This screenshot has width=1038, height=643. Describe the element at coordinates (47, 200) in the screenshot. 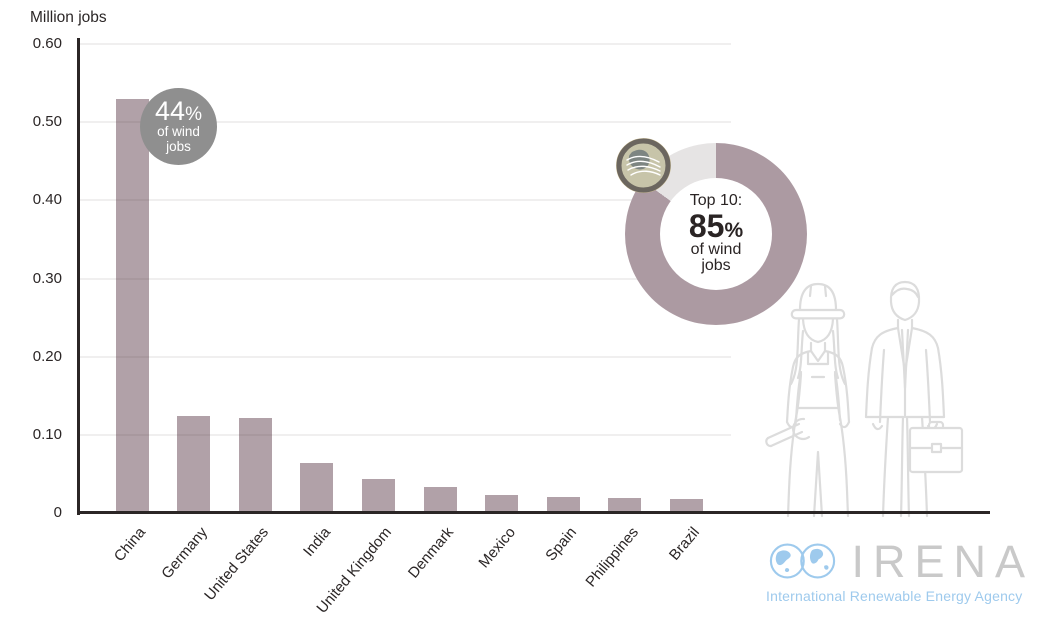

I see `y-tick-label: 0.40` at that location.